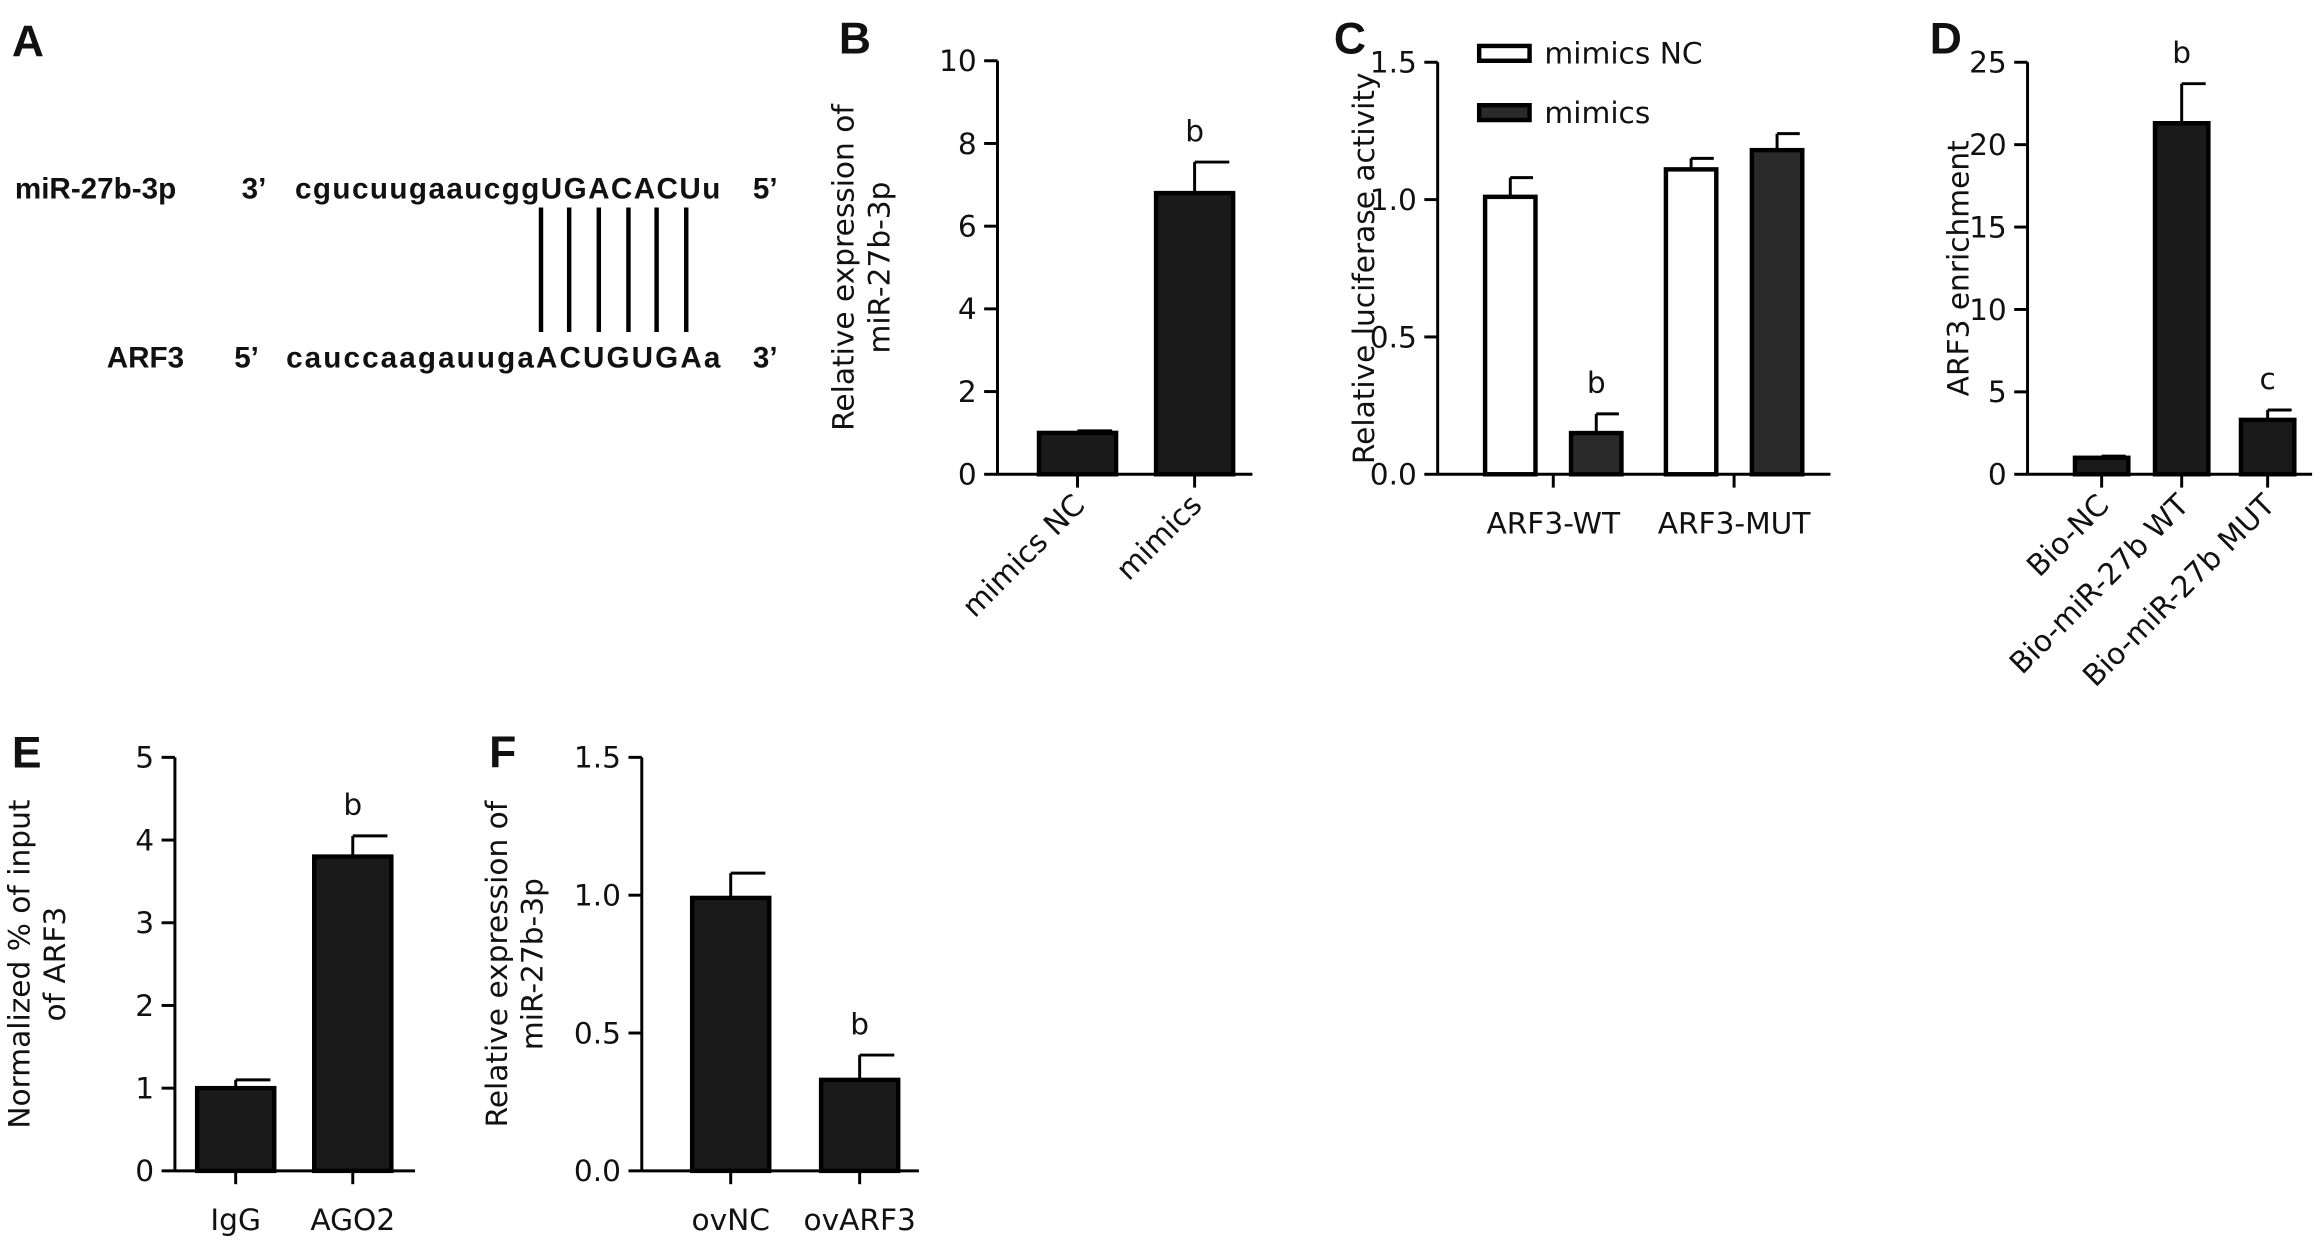 The height and width of the screenshot is (1250, 2324). What do you see at coordinates (1597, 112) in the screenshot?
I see `legend-label: mimics` at bounding box center [1597, 112].